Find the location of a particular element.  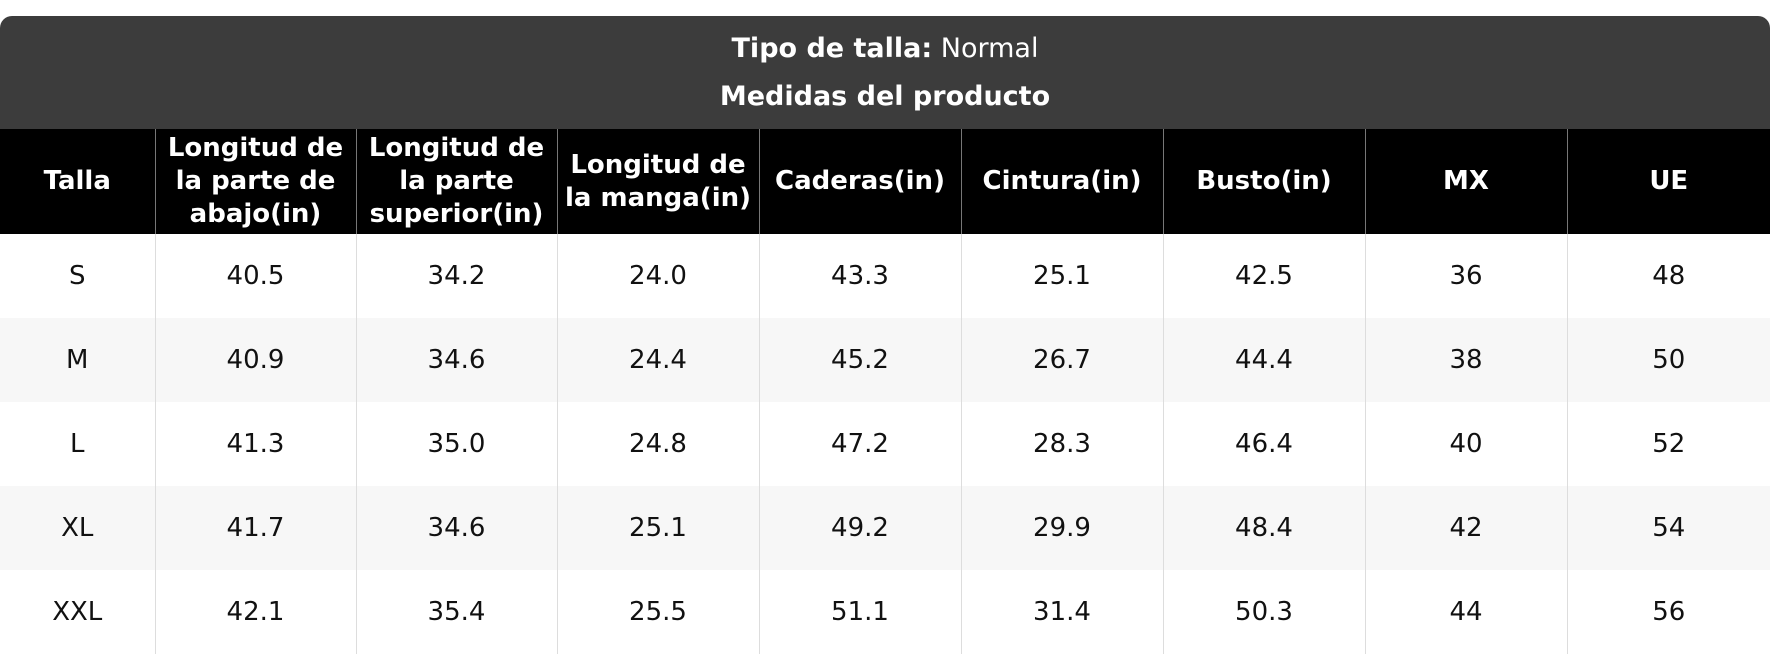

table-cell: 24.0 is located at coordinates (658, 276).